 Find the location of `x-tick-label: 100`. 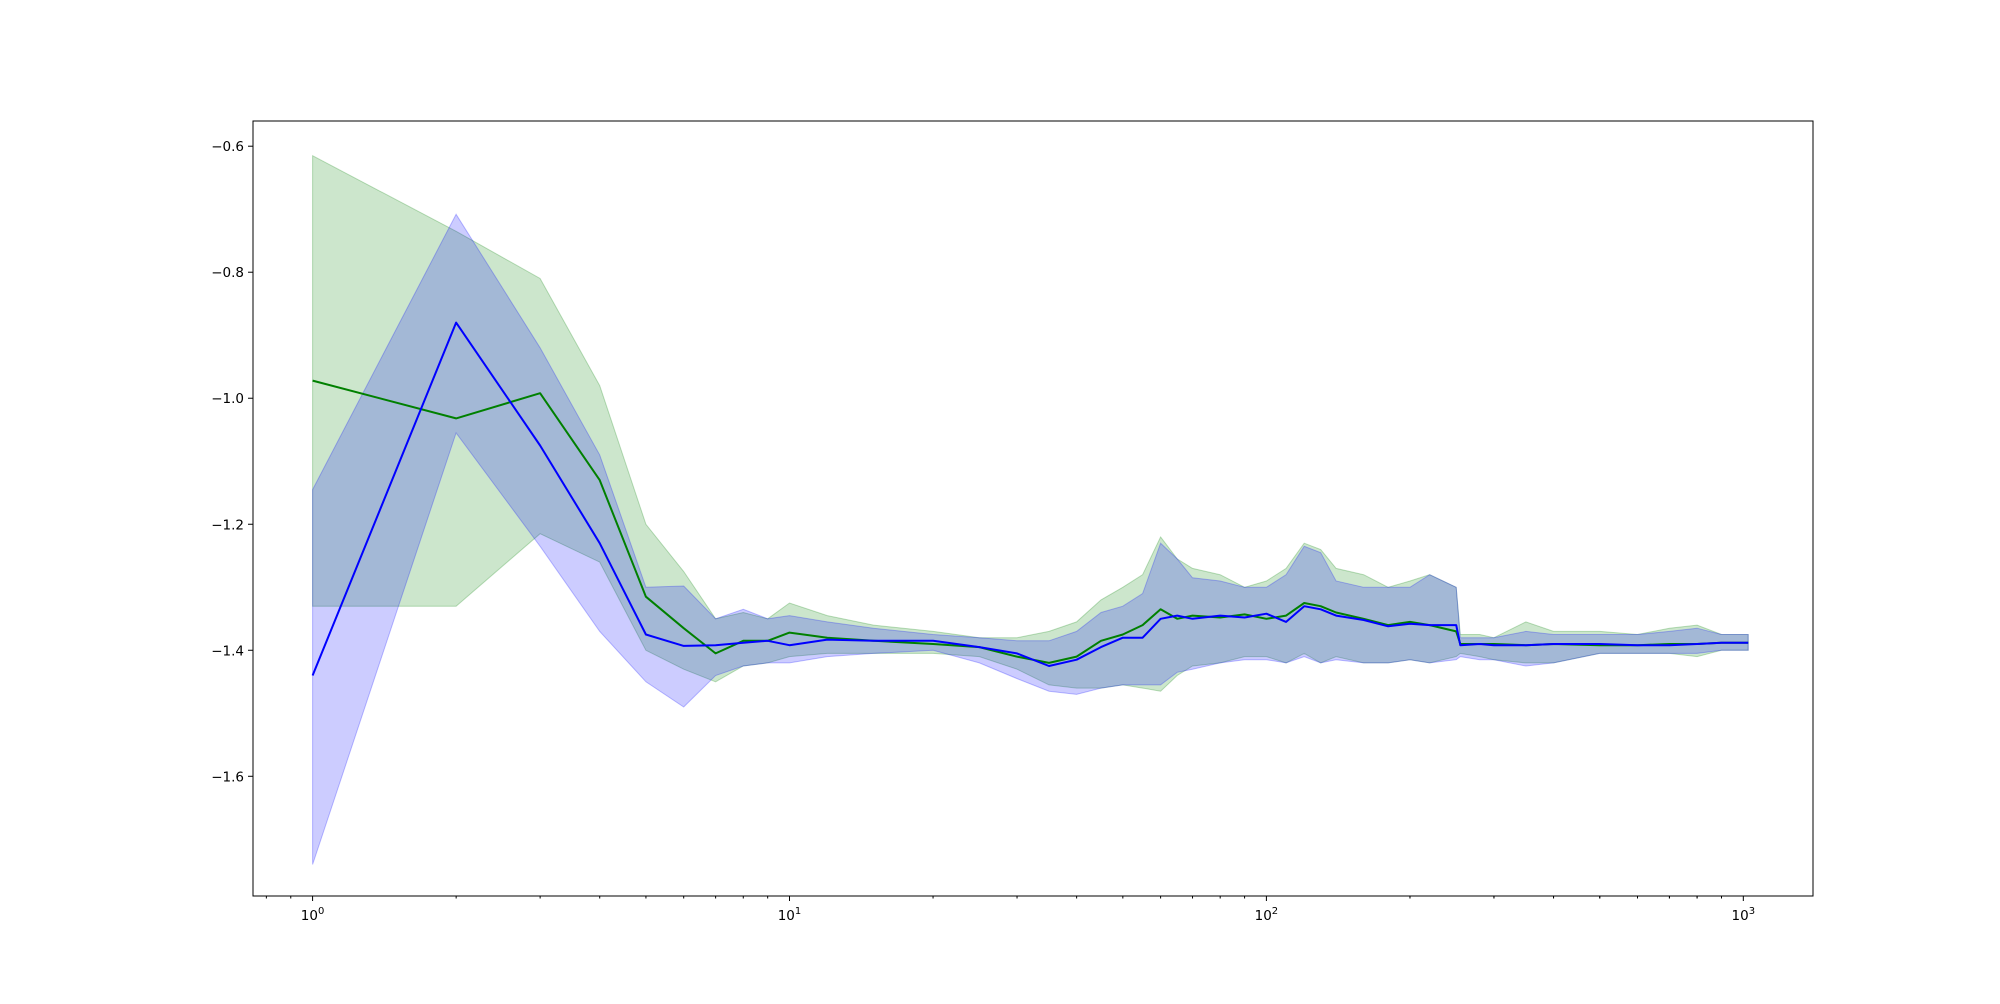

x-tick-label: 100 is located at coordinates (313, 915).